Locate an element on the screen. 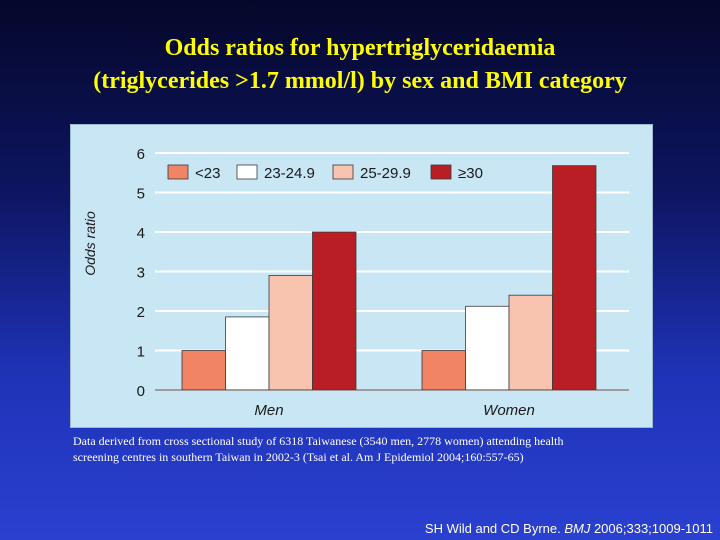 The image size is (720, 540). x-category-label: Men is located at coordinates (268, 410).